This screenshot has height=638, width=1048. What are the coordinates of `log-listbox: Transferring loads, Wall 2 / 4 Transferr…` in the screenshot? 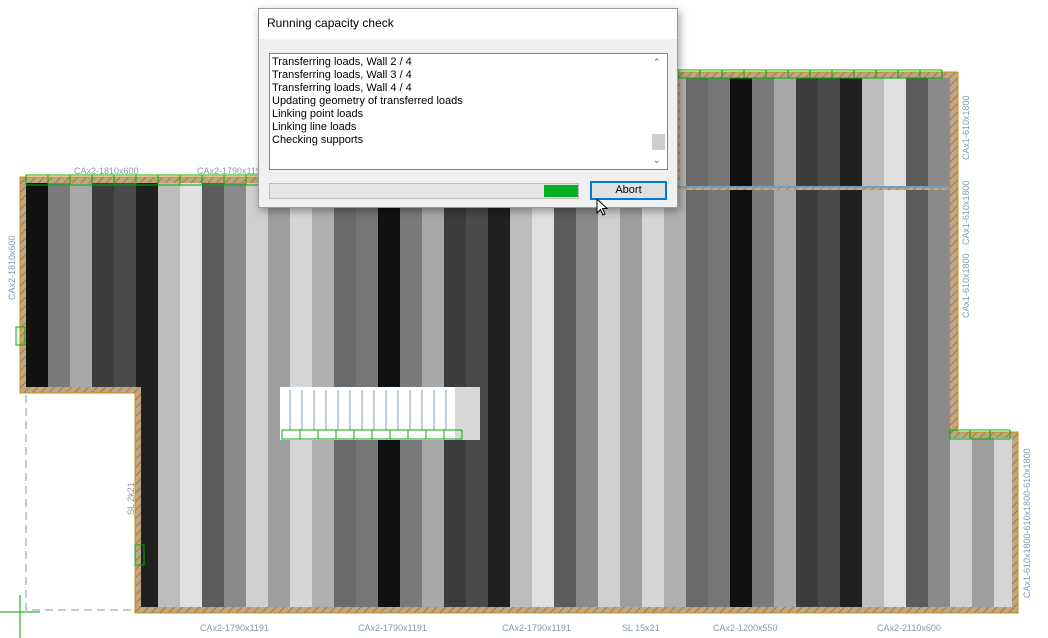 It's located at (468, 111).